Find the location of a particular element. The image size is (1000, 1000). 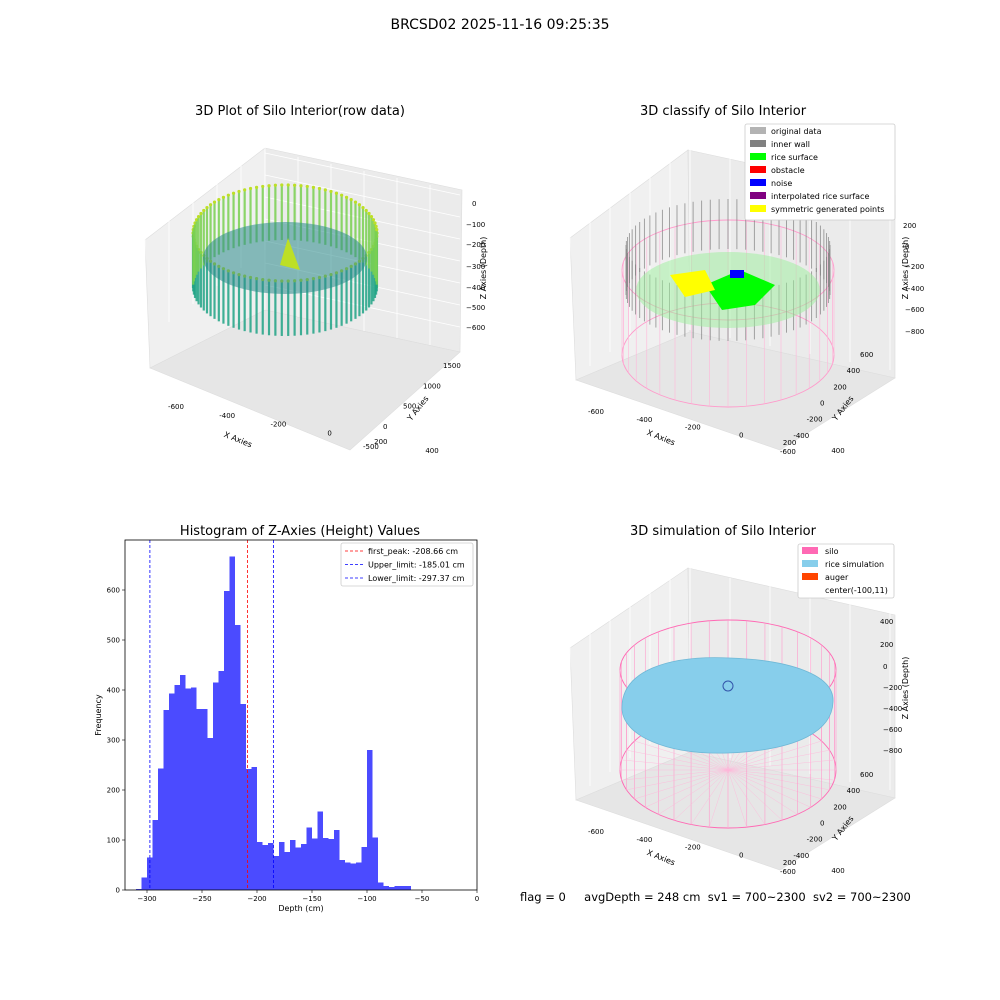

x-tick-label: -200 is located at coordinates (278, 425).